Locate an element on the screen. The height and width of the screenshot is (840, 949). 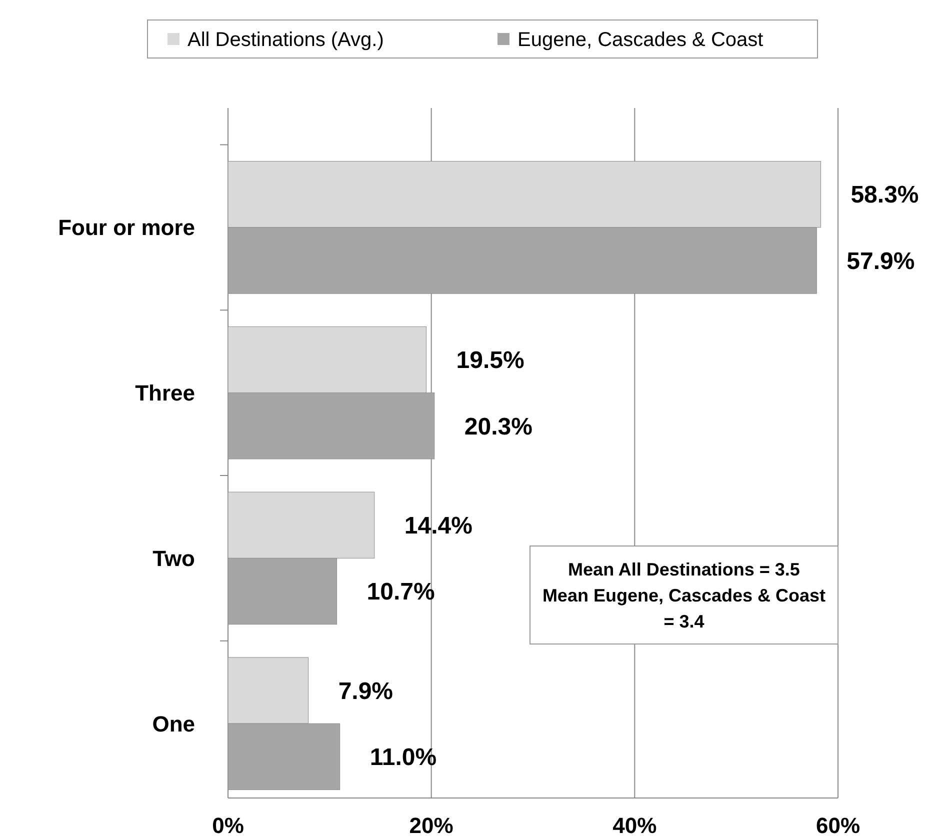
y-tick-label: Three is located at coordinates (165, 393).